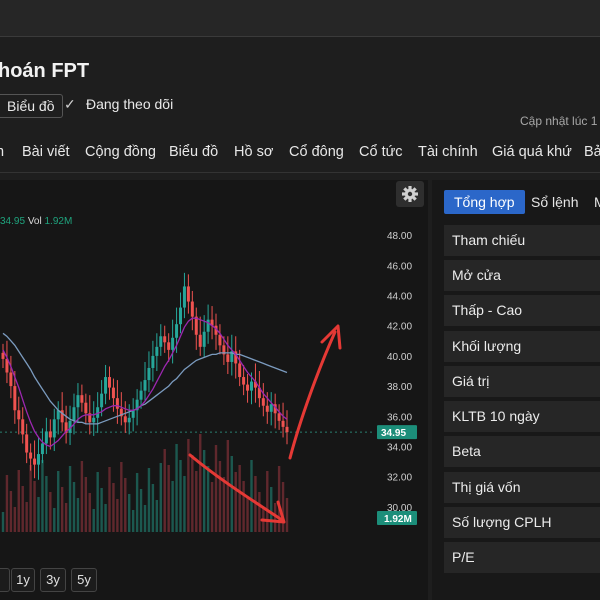 This screenshot has height=600, width=600. What do you see at coordinates (448, 152) in the screenshot?
I see `nav-tab-tai-chinh: Tài chính` at bounding box center [448, 152].